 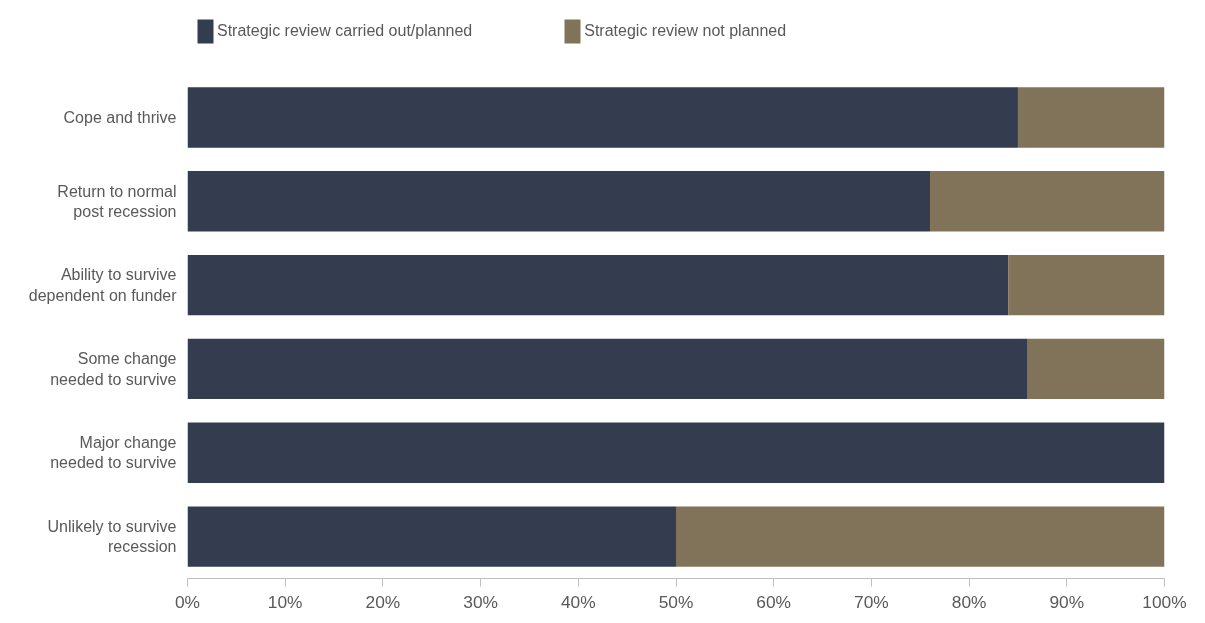 I want to click on y-tick-label: Ability to survive dependent on funder, so click(x=103, y=285).